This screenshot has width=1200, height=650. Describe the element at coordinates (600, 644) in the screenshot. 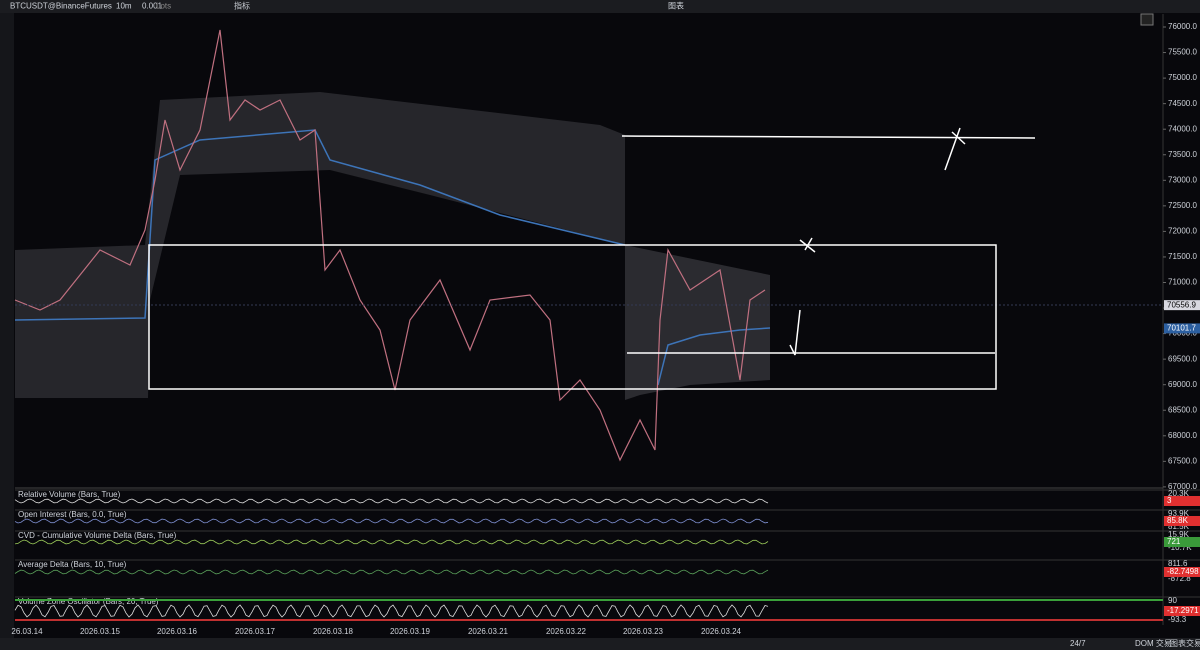

I see `status-bar` at that location.